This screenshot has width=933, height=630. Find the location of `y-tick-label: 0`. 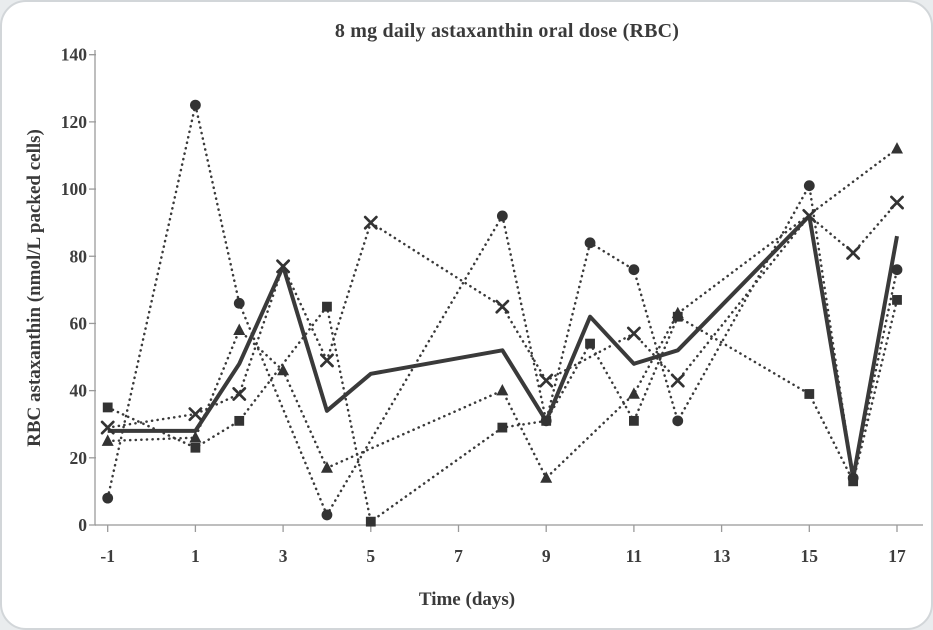

y-tick-label: 0 is located at coordinates (82, 525).